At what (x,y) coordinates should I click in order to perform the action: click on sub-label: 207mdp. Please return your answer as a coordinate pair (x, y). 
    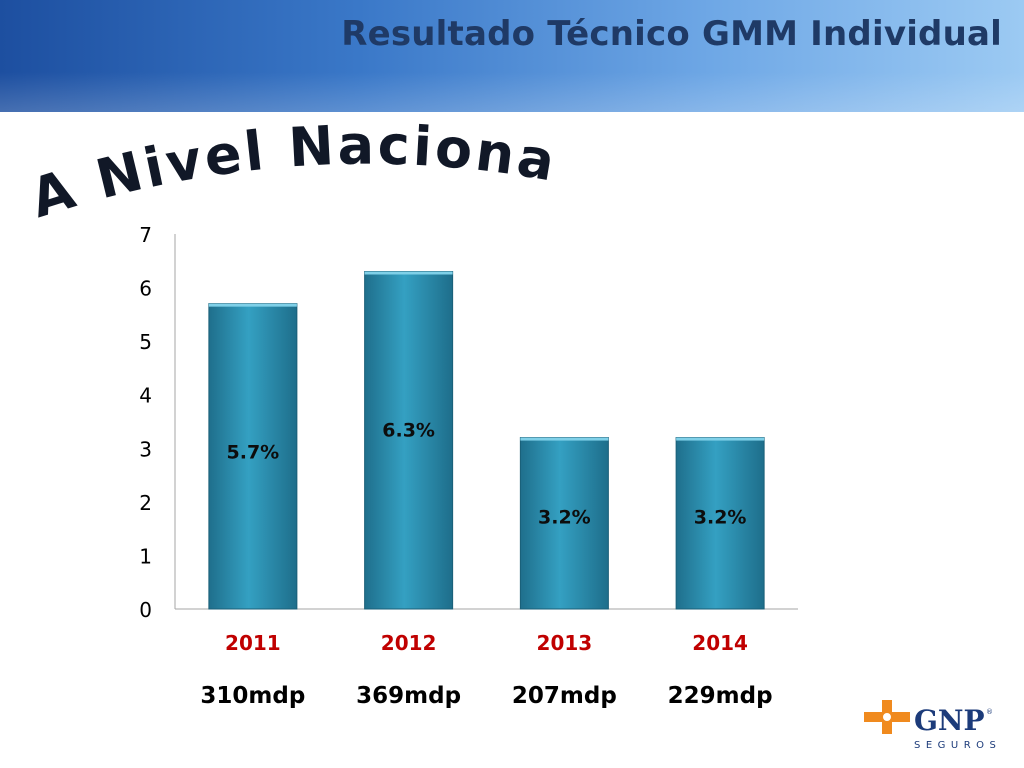
    Looking at the image, I should click on (564, 696).